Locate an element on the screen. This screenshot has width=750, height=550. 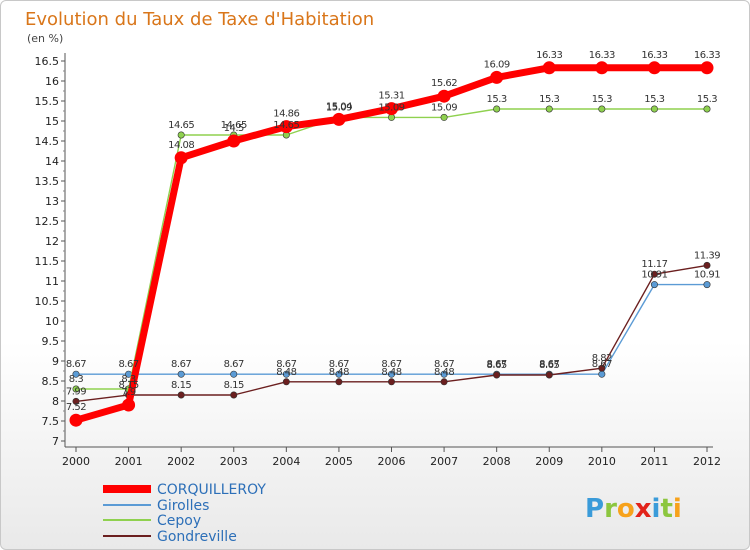
chart-title: Evolution du Taux de Taxe d'Habitation is located at coordinates (199, 19).